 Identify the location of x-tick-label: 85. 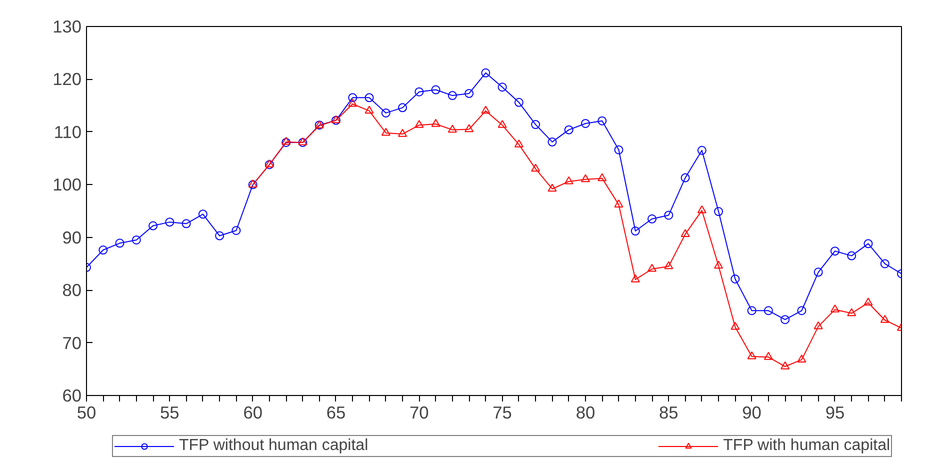
(668, 412).